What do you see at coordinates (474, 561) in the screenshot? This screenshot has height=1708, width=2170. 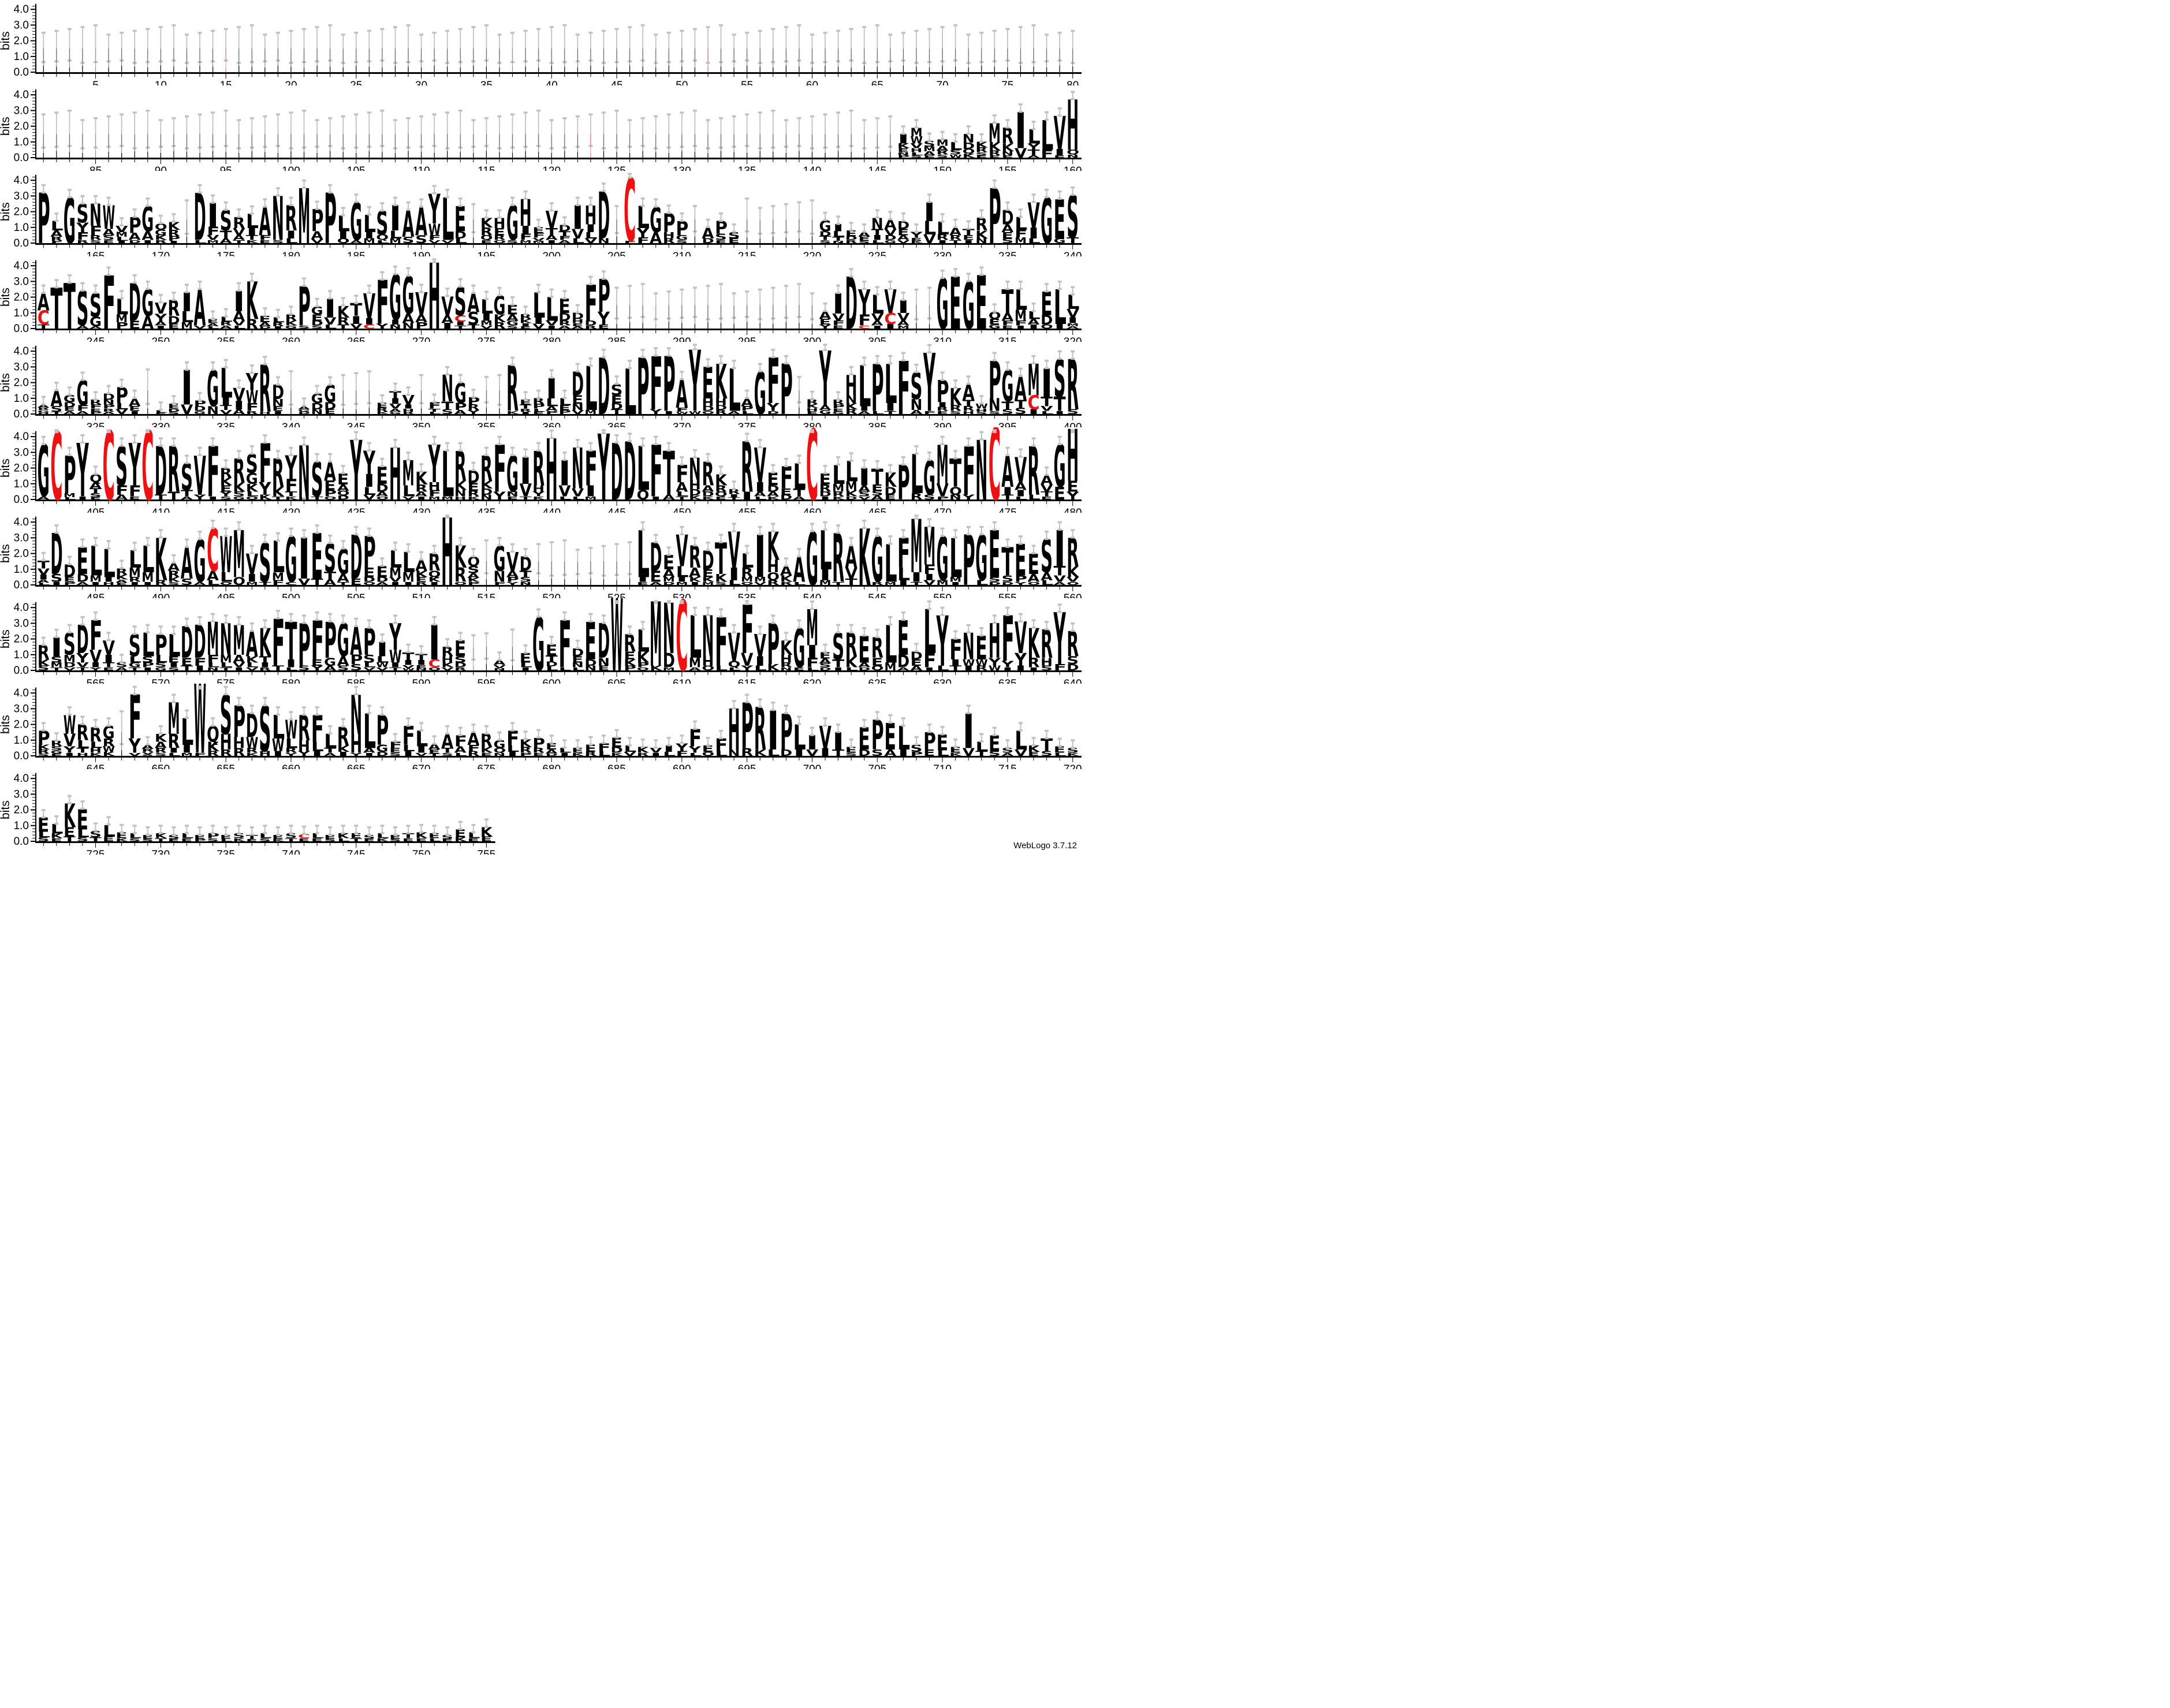 I see `stack-letter: Q` at bounding box center [474, 561].